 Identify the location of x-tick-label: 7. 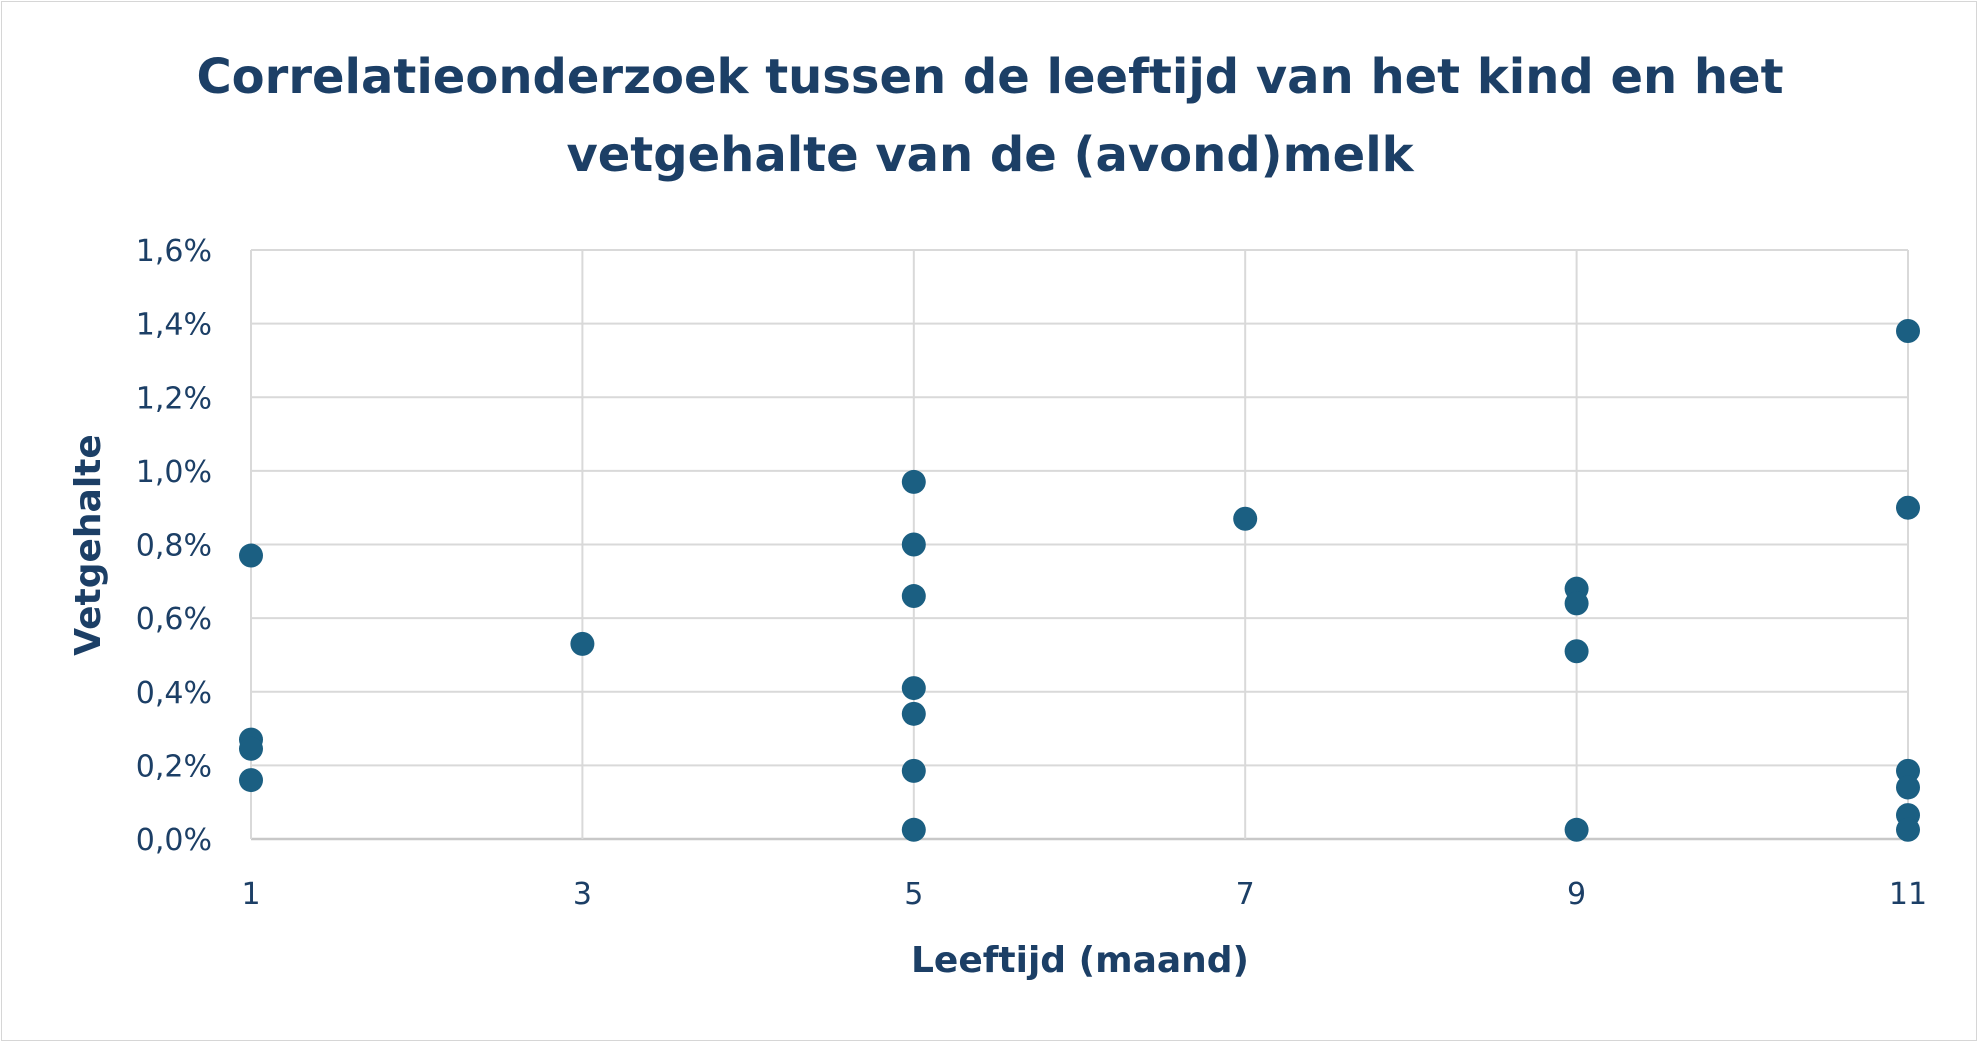
(1245, 894).